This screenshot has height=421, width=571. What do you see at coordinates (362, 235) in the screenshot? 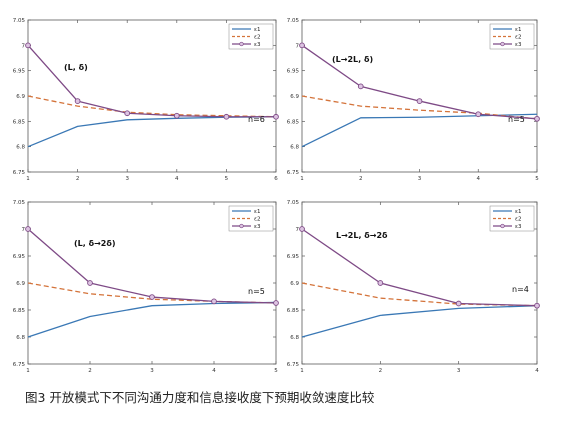
I see `panel-annotation: L→2L, δ→2δ` at bounding box center [362, 235].